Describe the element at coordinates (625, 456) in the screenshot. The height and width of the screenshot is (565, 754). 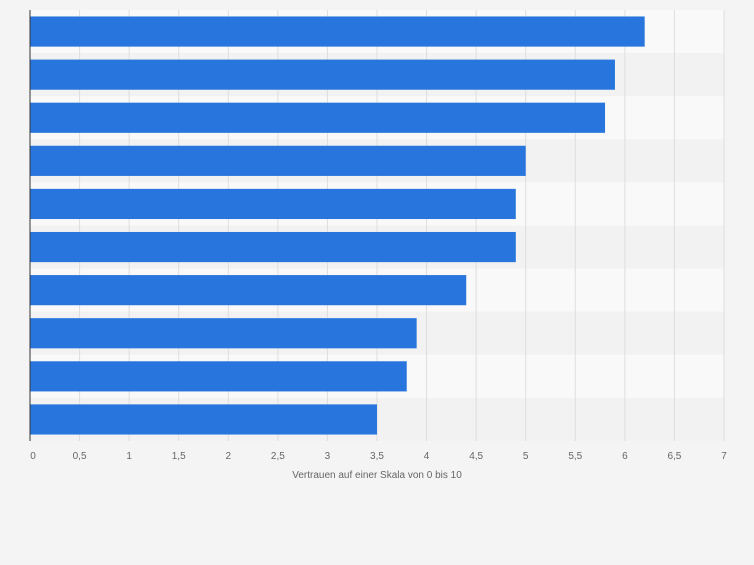
I see `x-tick-label: 6` at that location.